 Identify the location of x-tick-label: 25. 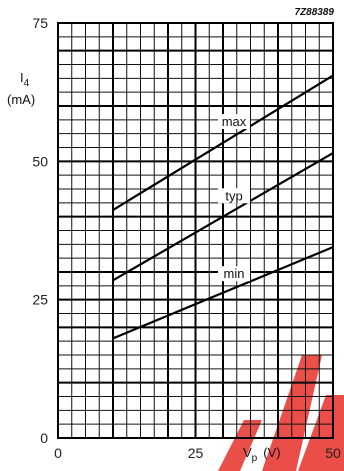
(196, 453).